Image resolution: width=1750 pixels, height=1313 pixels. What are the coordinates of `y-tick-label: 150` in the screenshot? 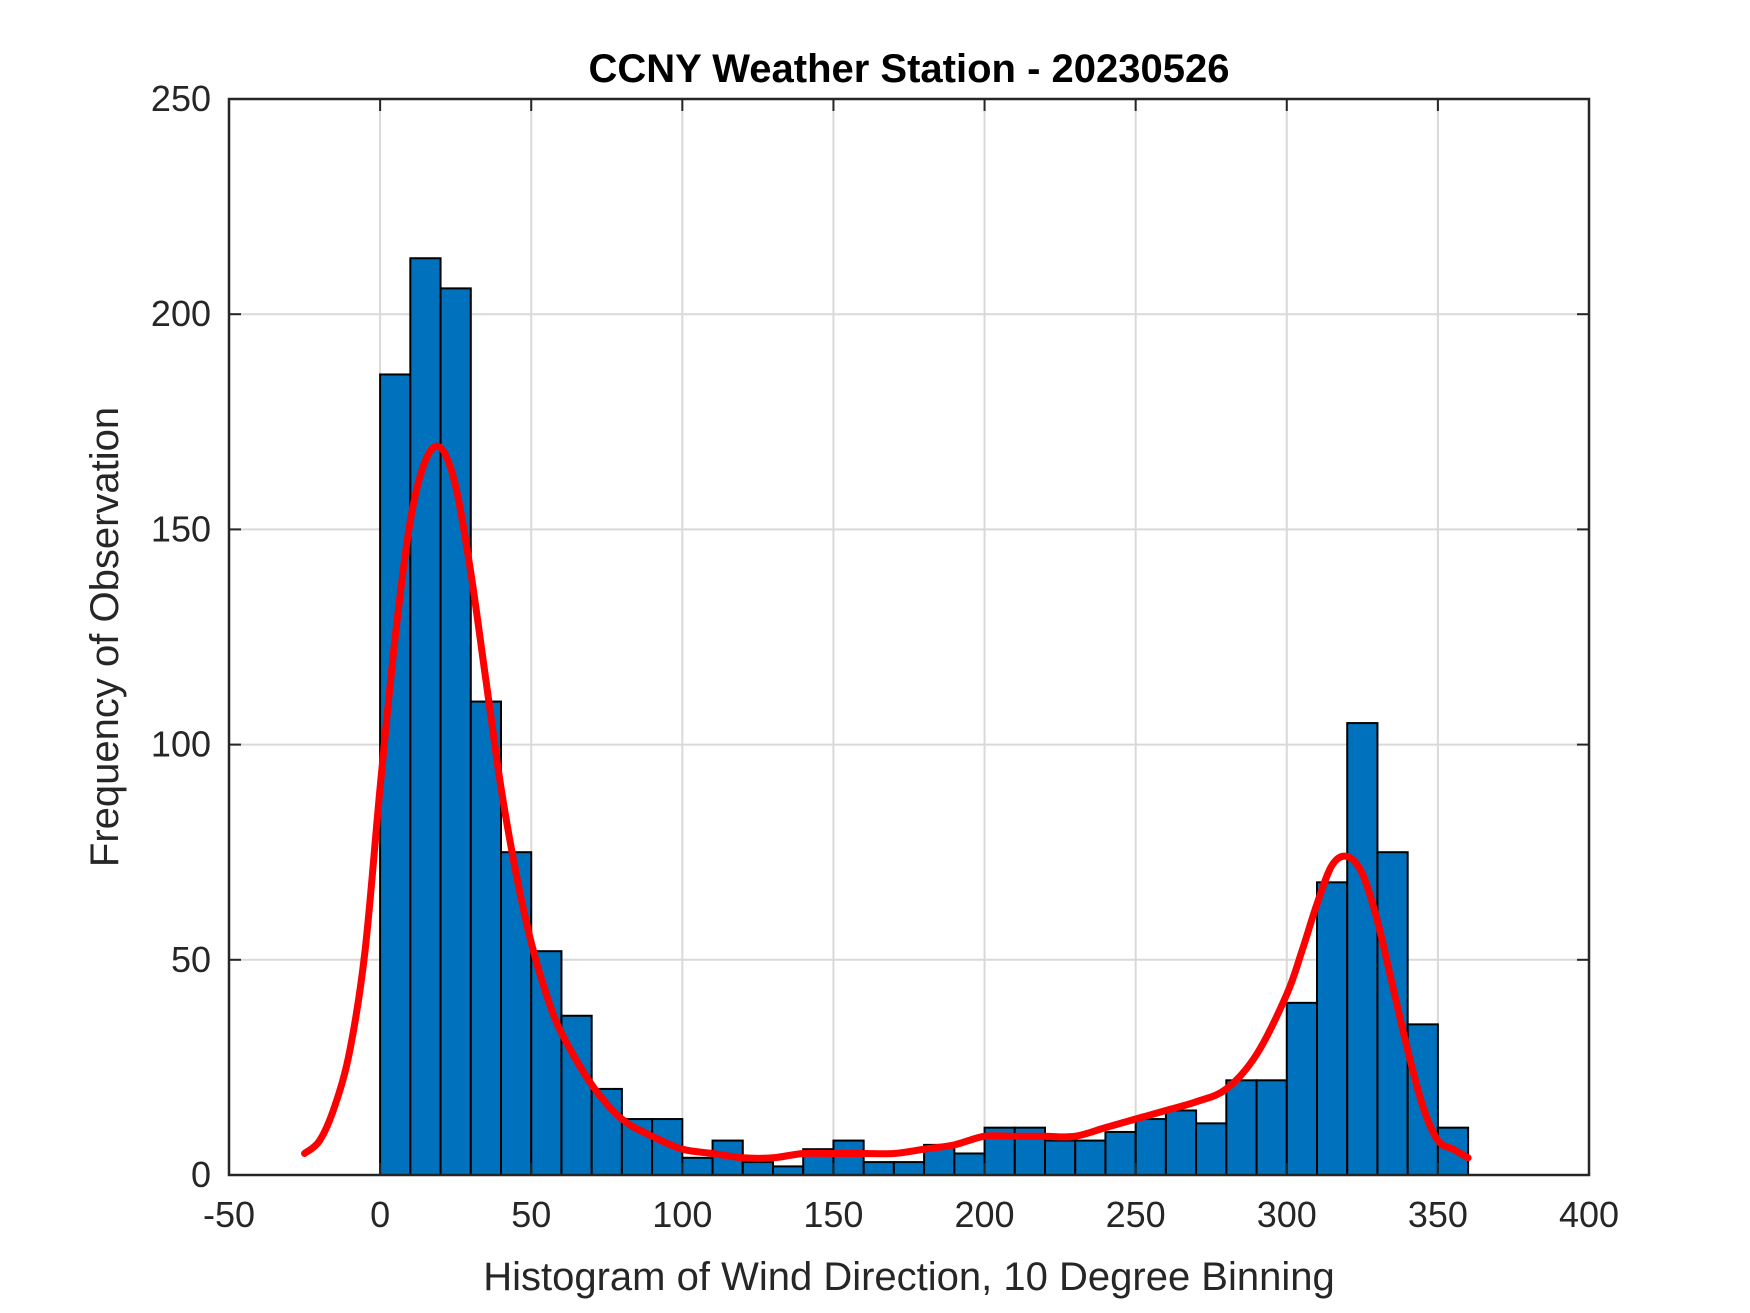 It's located at (181, 528).